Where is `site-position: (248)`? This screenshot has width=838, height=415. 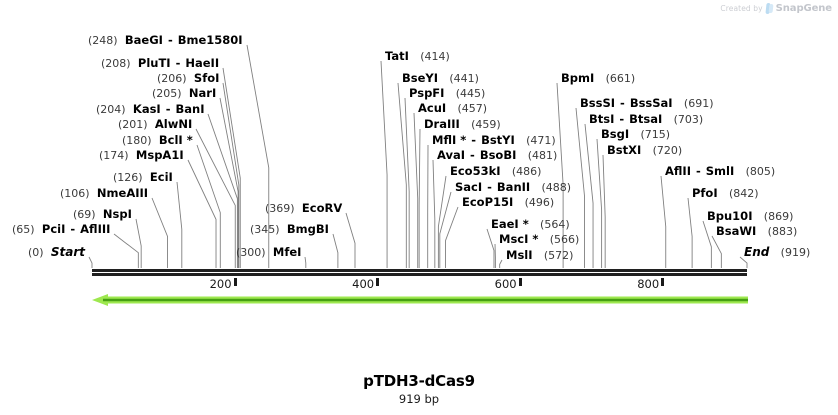
site-position: (248) is located at coordinates (103, 40).